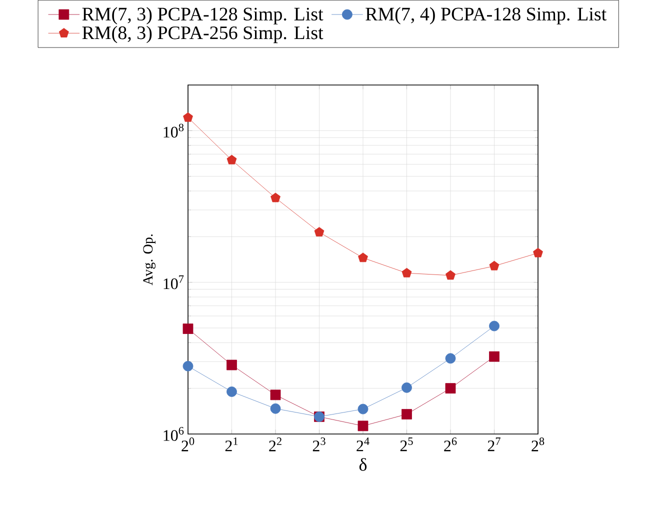 Image resolution: width=655 pixels, height=510 pixels. I want to click on legend-label: RM(7, 3) PCPA-128 Simp. List, so click(203, 15).